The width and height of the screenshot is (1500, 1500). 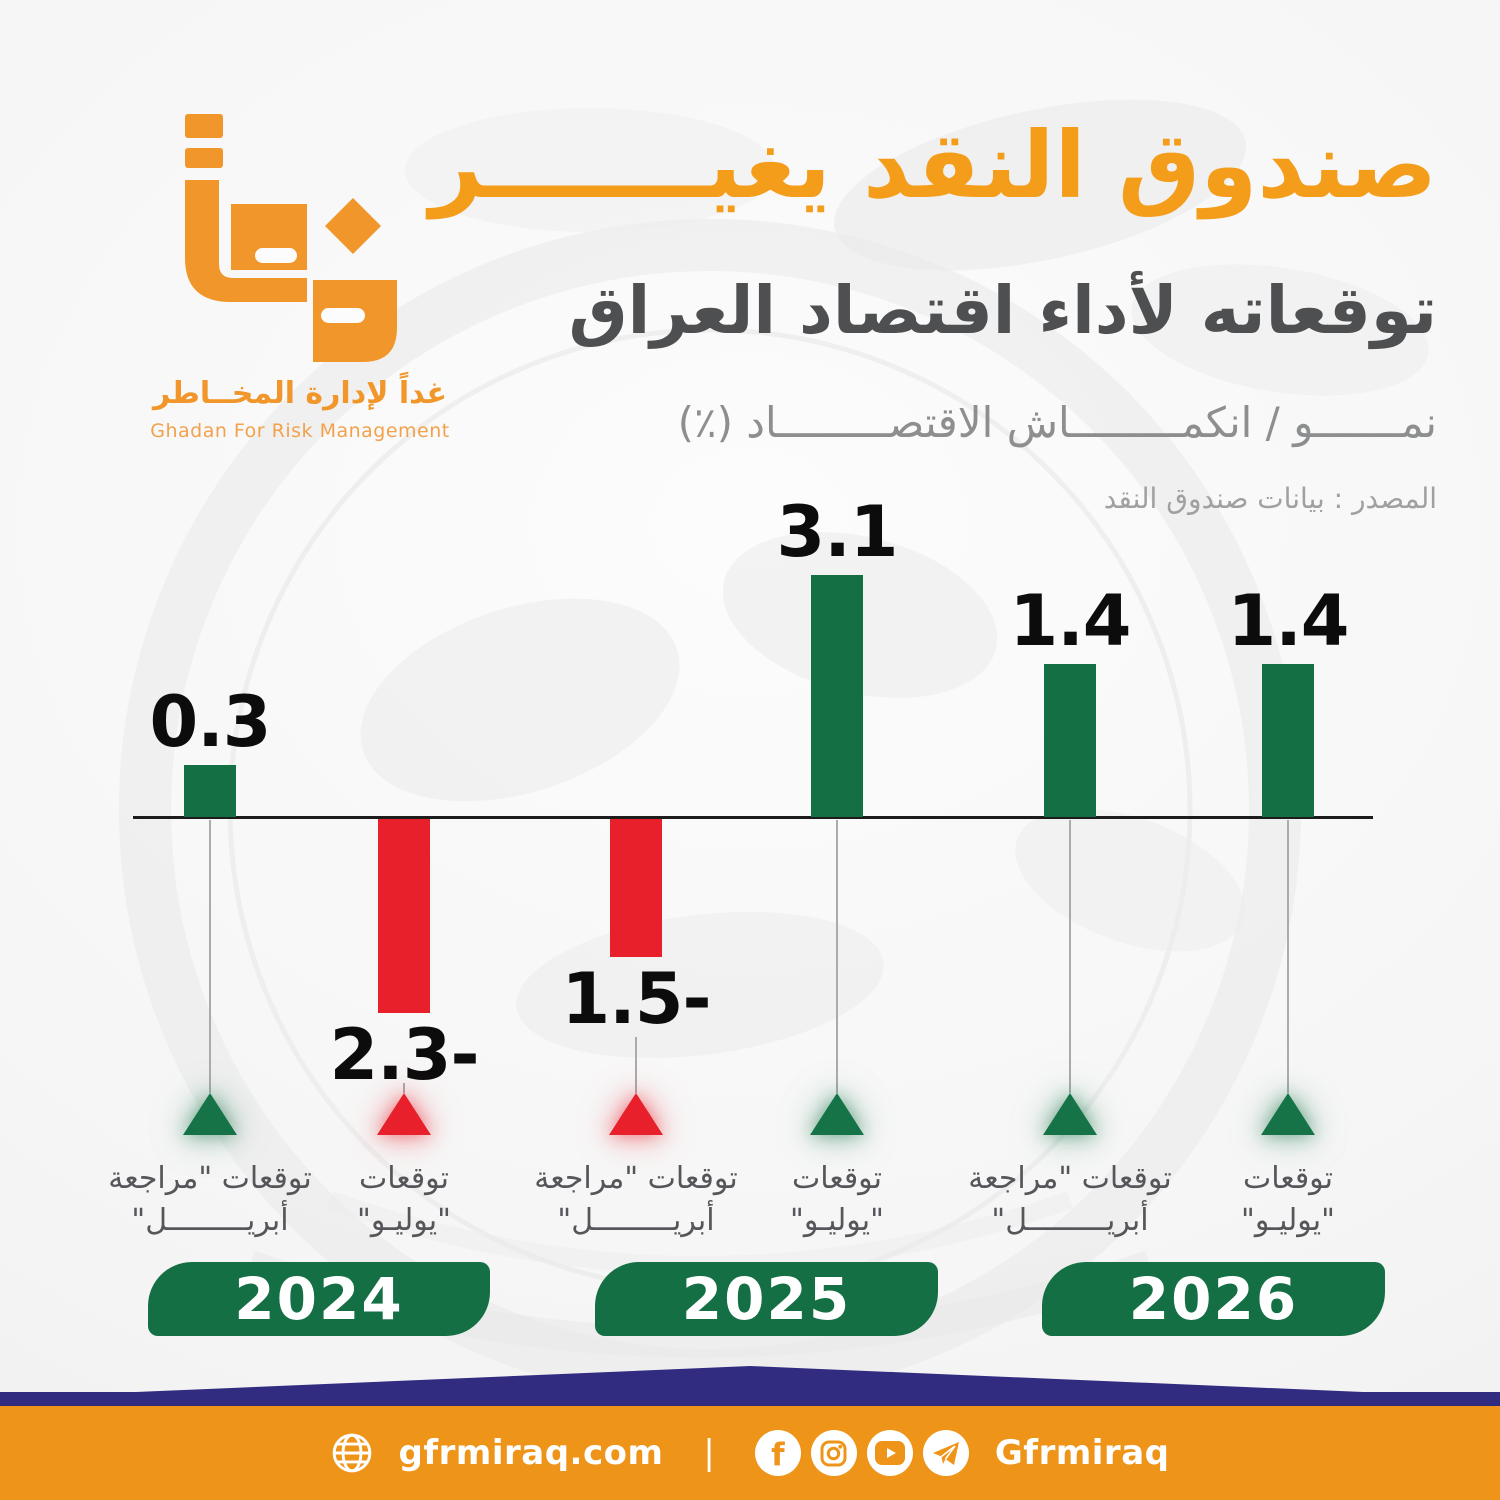 I want to click on social-handle: Gfrmiraq, so click(x=1082, y=1453).